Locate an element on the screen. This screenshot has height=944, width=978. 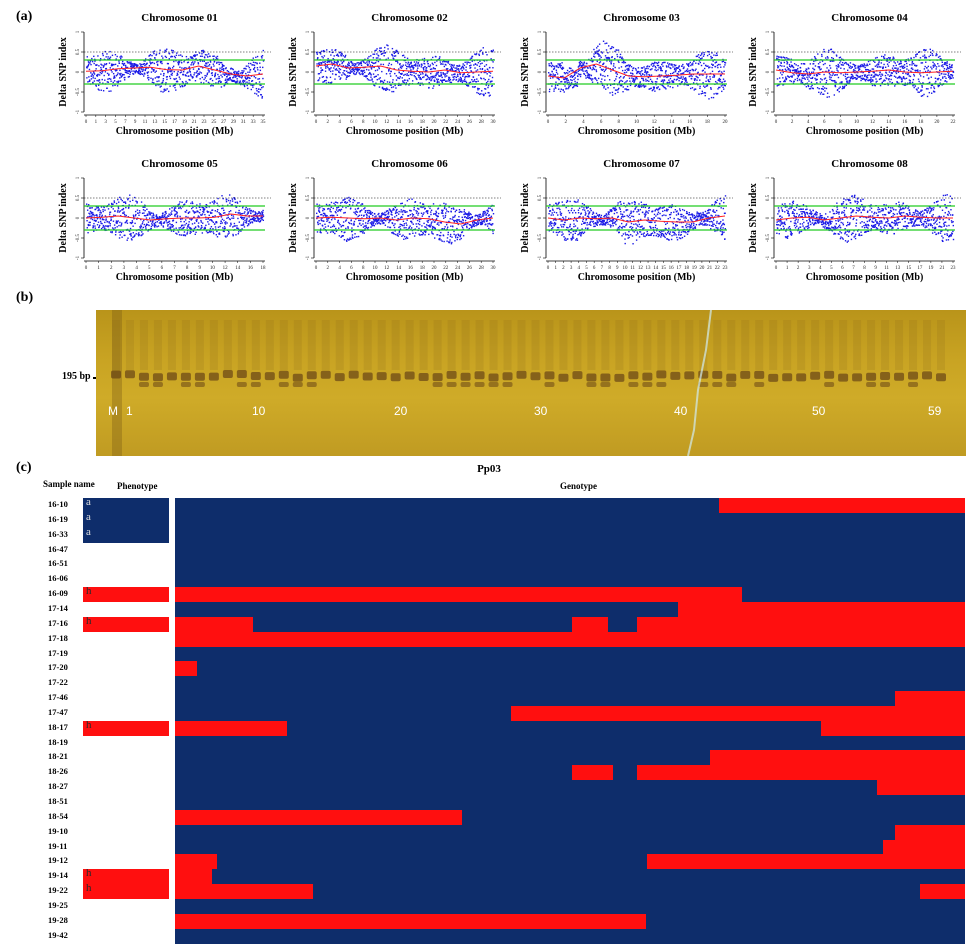
sample-name: 16-09 is located at coordinates (58, 593).